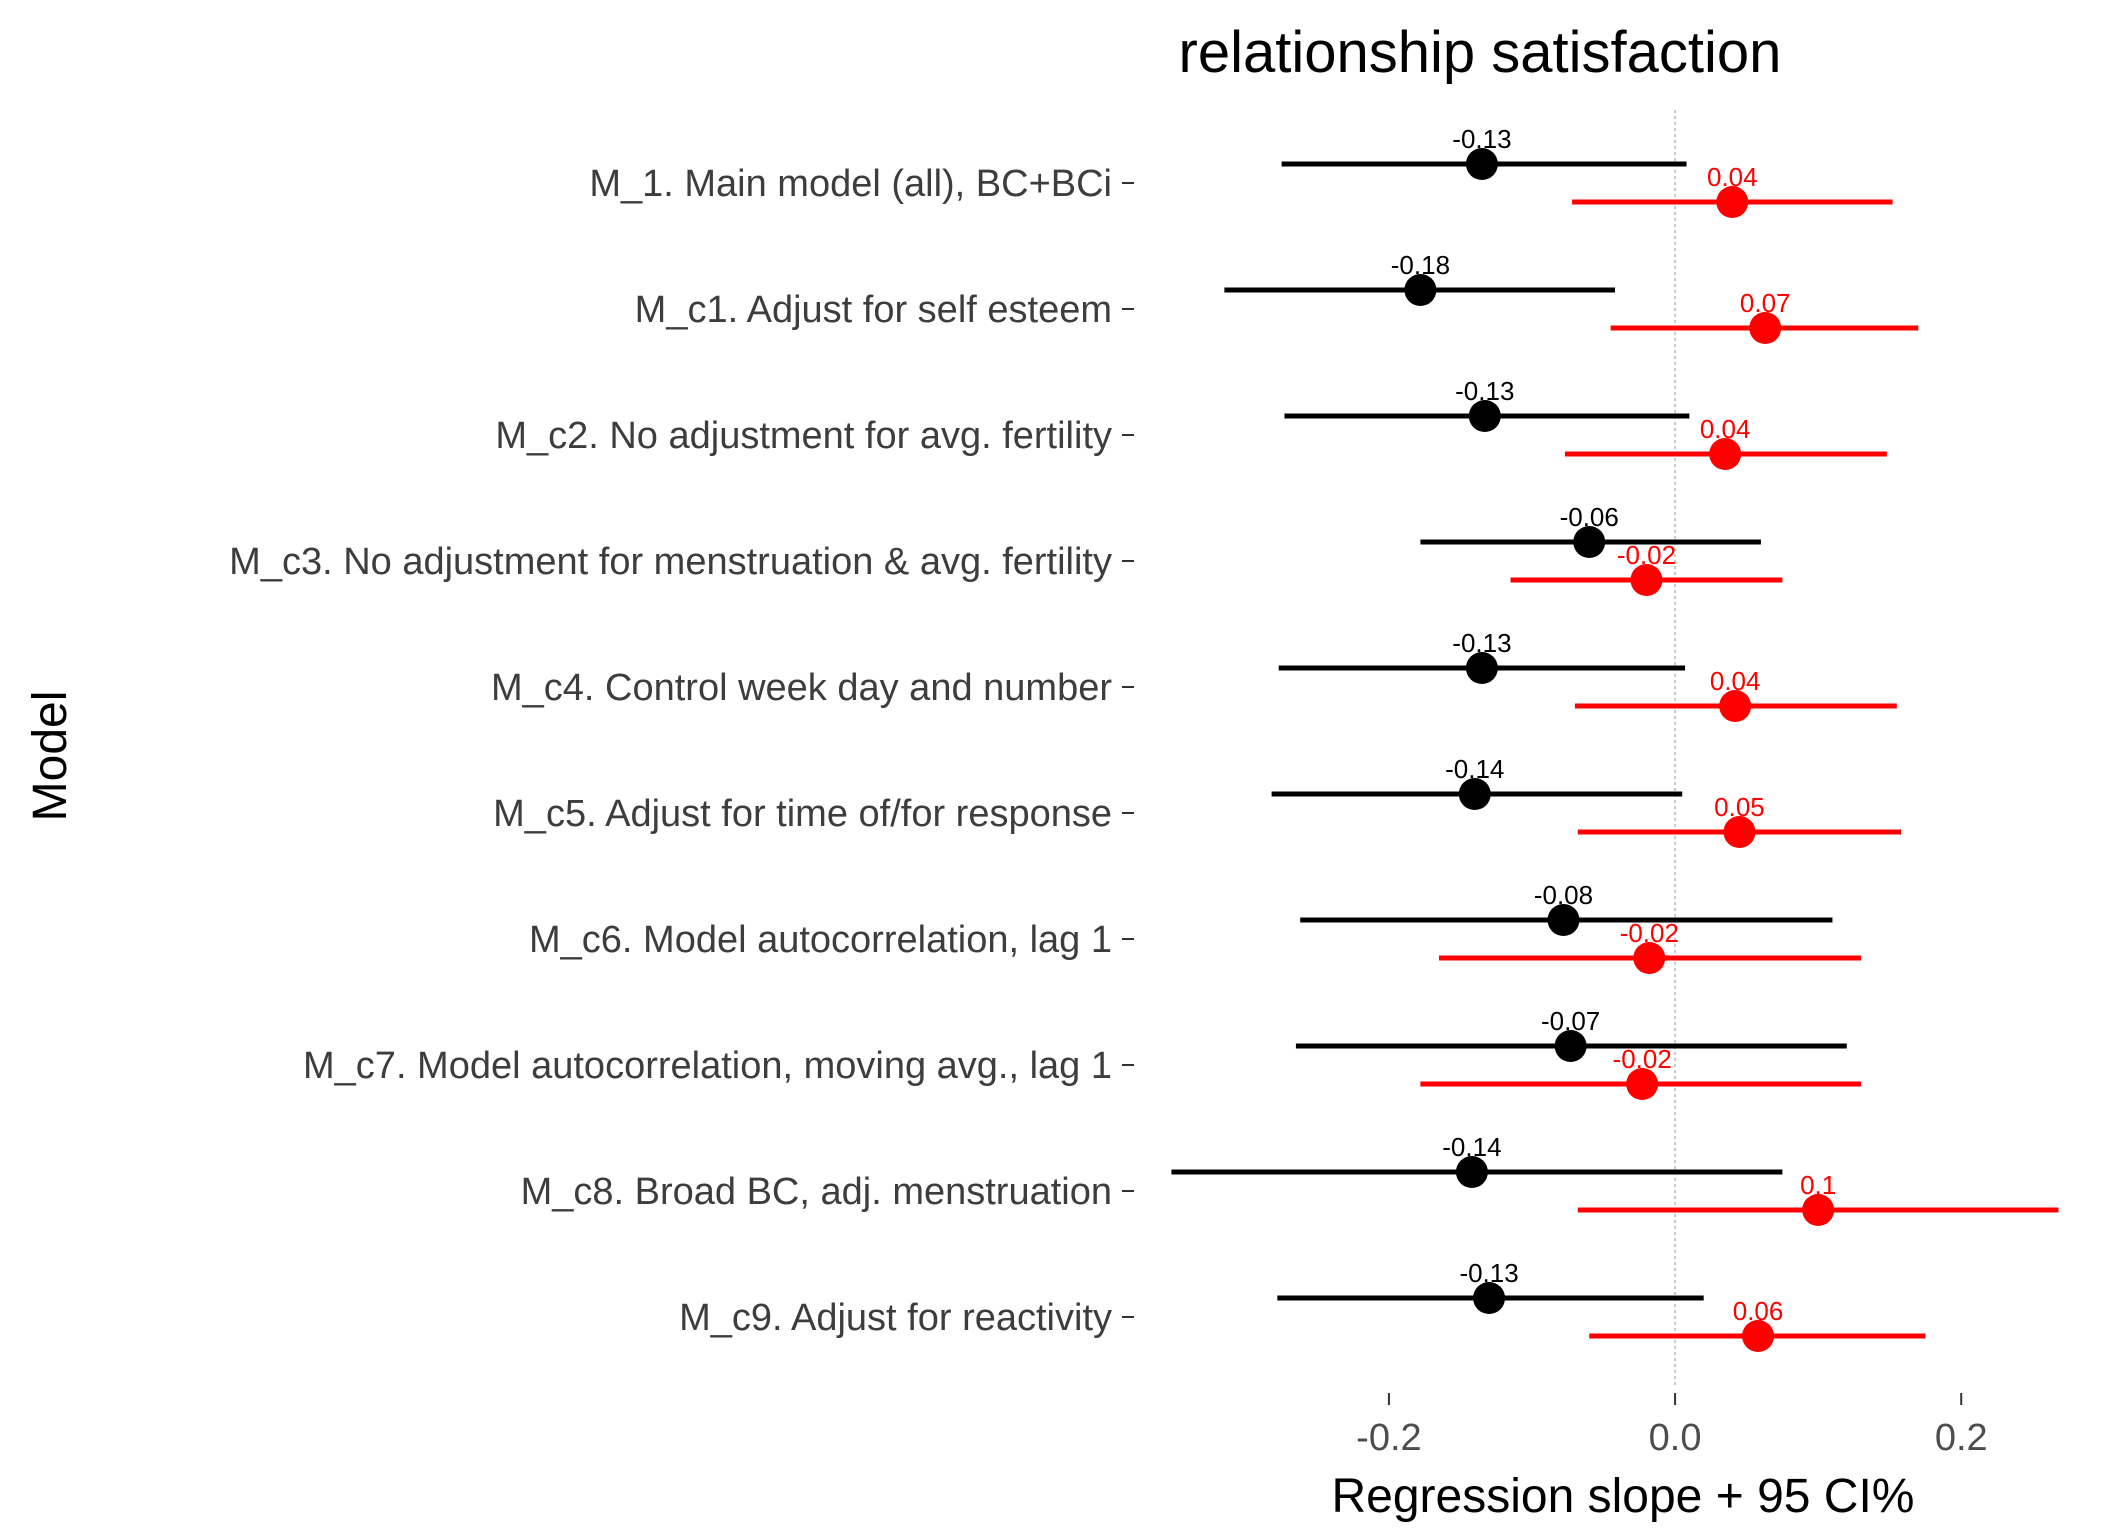 The image size is (2112, 1536). Describe the element at coordinates (1739, 807) in the screenshot. I see `estimate-label-red: 0.05` at that location.